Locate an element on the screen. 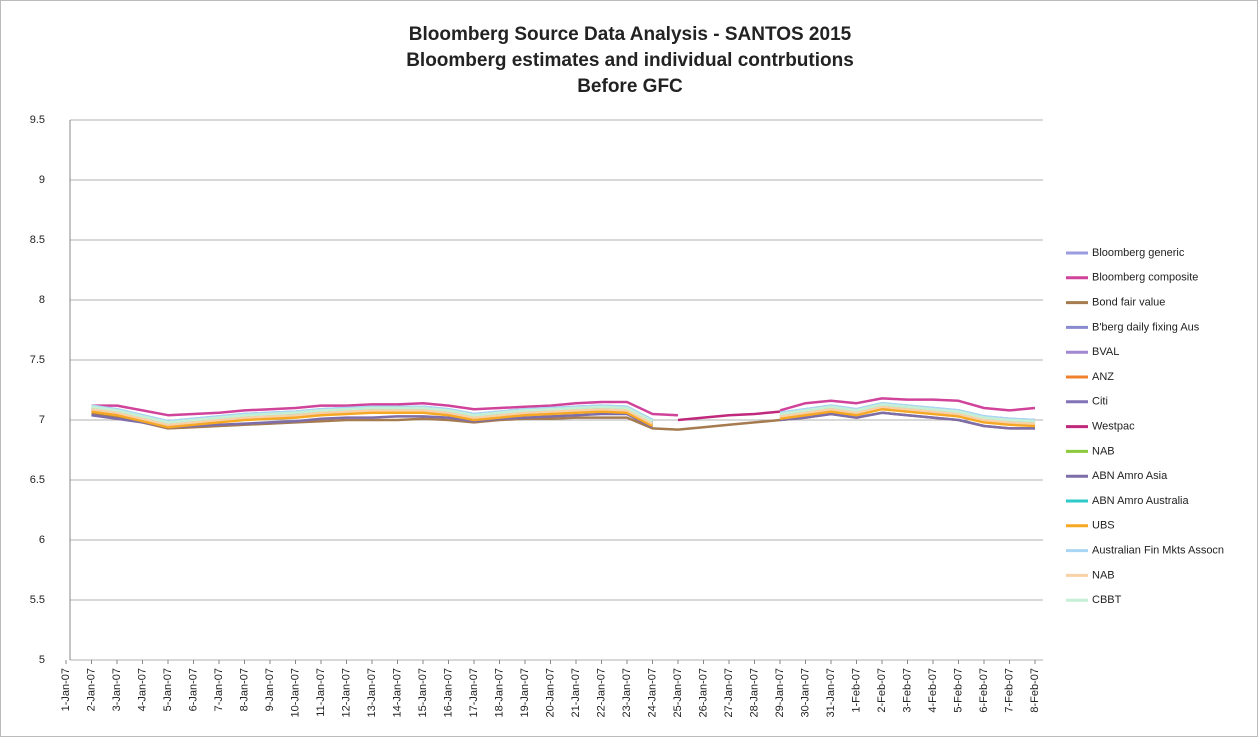  y-tick-label: 9 is located at coordinates (42, 180).